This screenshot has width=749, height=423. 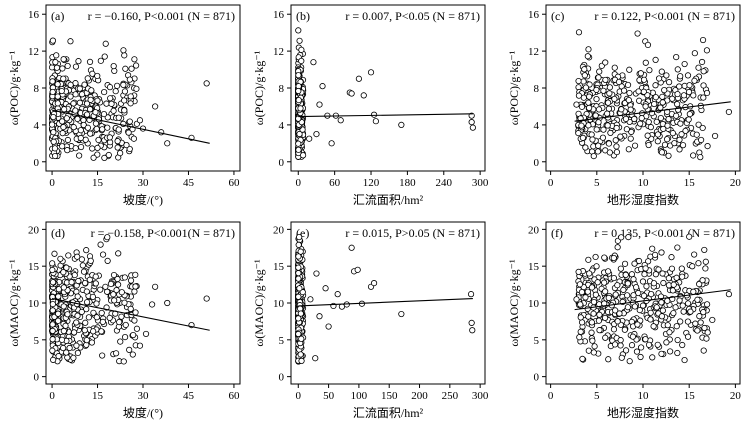 What do you see at coordinates (450, 396) in the screenshot?
I see `x-tick-label: 250` at bounding box center [450, 396].